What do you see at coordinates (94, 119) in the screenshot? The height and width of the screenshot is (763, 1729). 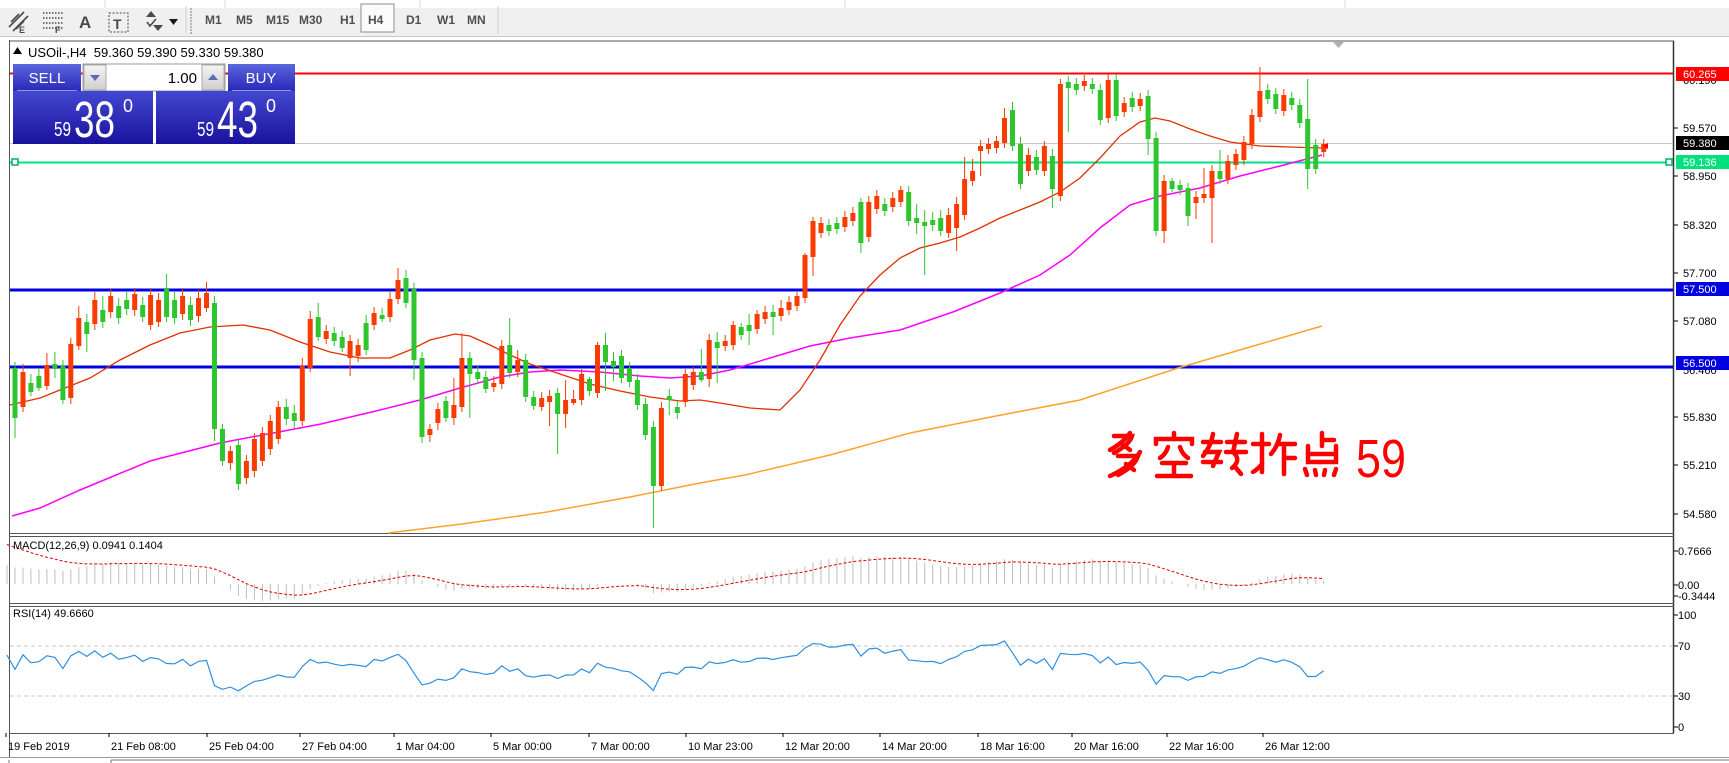 I see `svg-text: 38` at bounding box center [94, 119].